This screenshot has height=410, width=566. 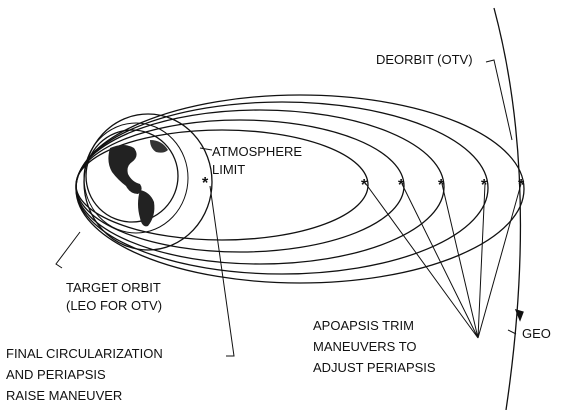 I want to click on final-circularization-label: AND PERIAPSIS, so click(x=56, y=374).